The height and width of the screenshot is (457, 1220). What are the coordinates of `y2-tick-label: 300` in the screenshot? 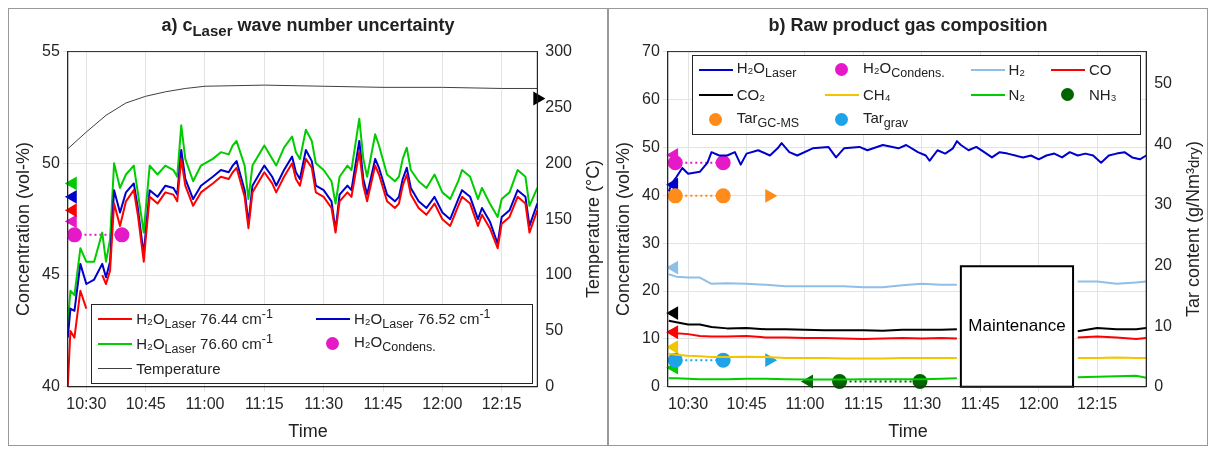 It's located at (559, 51).